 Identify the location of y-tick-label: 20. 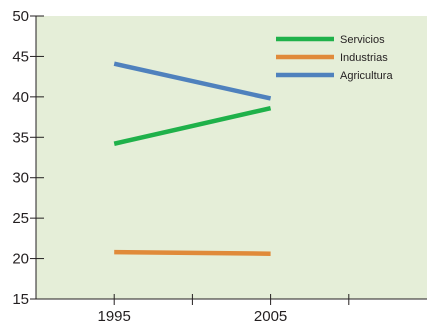
(20, 259).